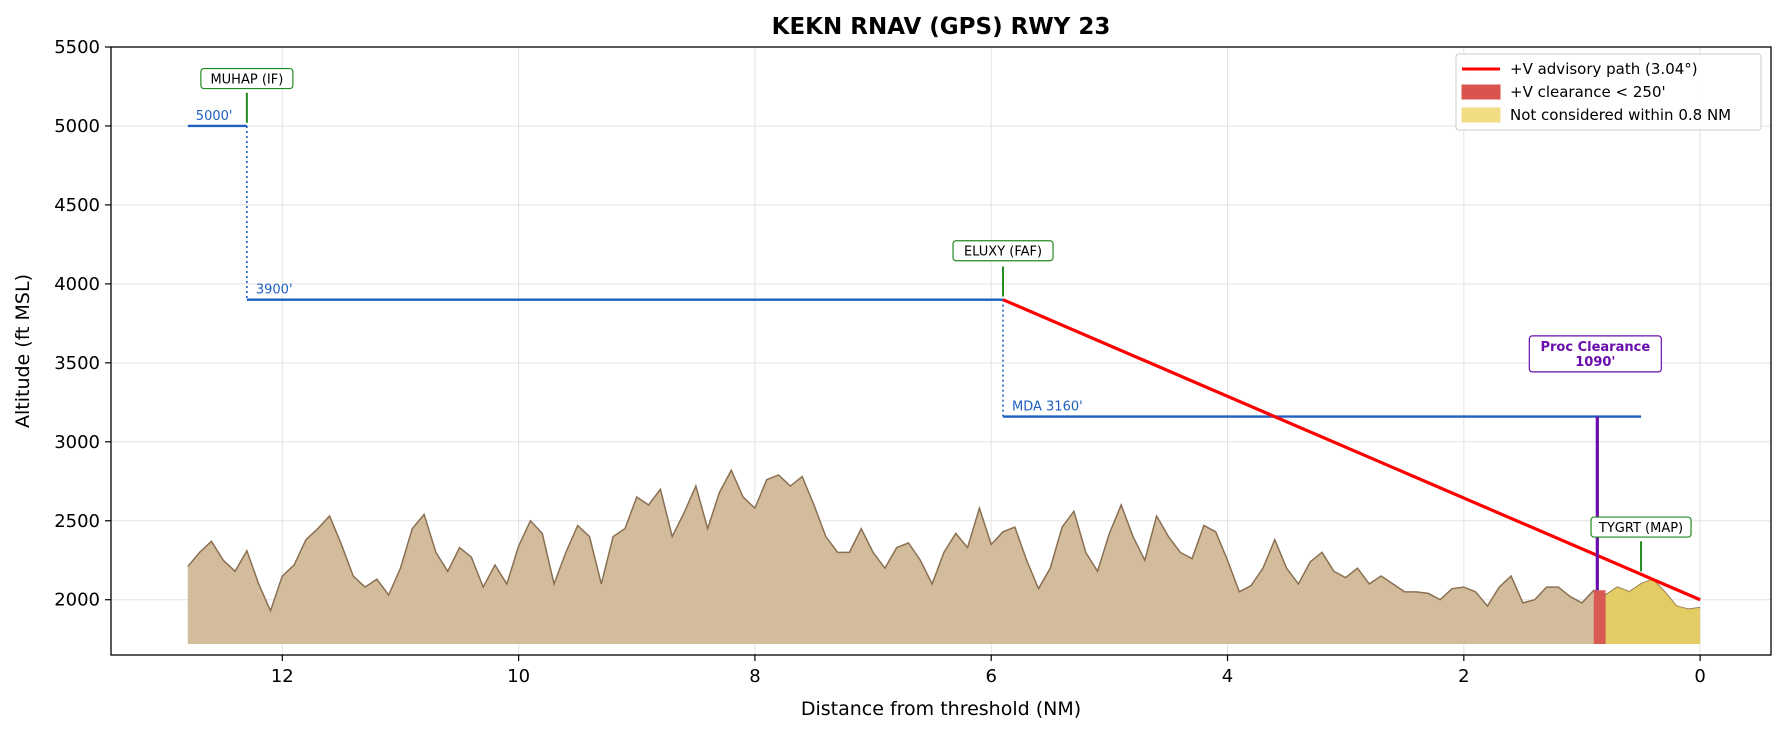 Image resolution: width=1783 pixels, height=734 pixels. I want to click on fix-label: MUHAP (IF), so click(246, 80).